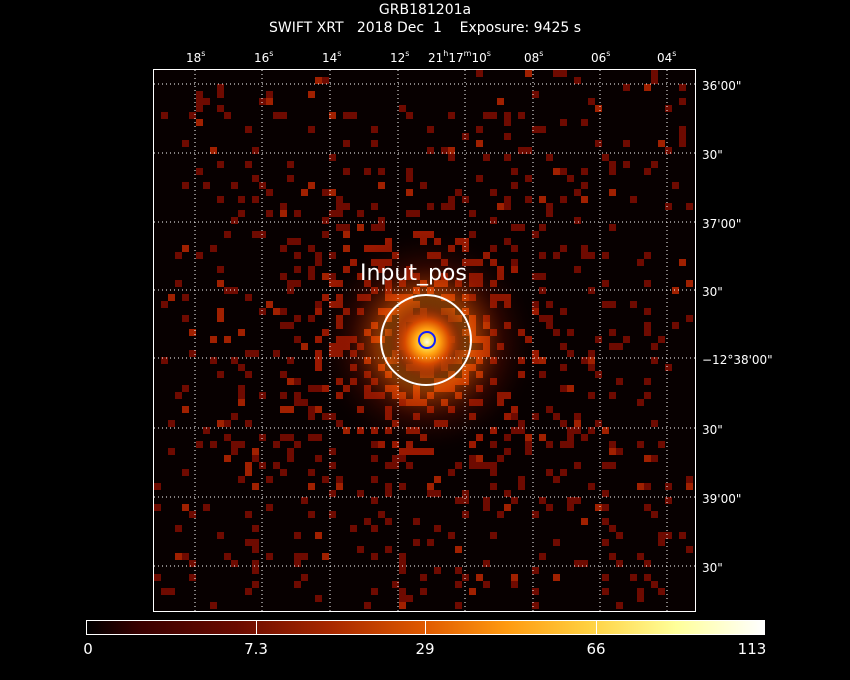 This screenshot has width=850, height=680. What do you see at coordinates (88, 649) in the screenshot?
I see `colorbar-label-0: 0` at bounding box center [88, 649].